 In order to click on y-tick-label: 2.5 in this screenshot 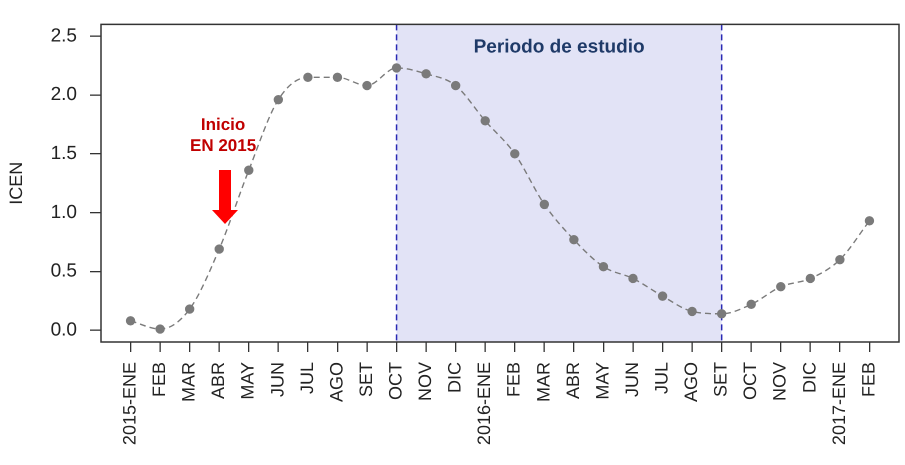, I will do `click(63, 35)`.